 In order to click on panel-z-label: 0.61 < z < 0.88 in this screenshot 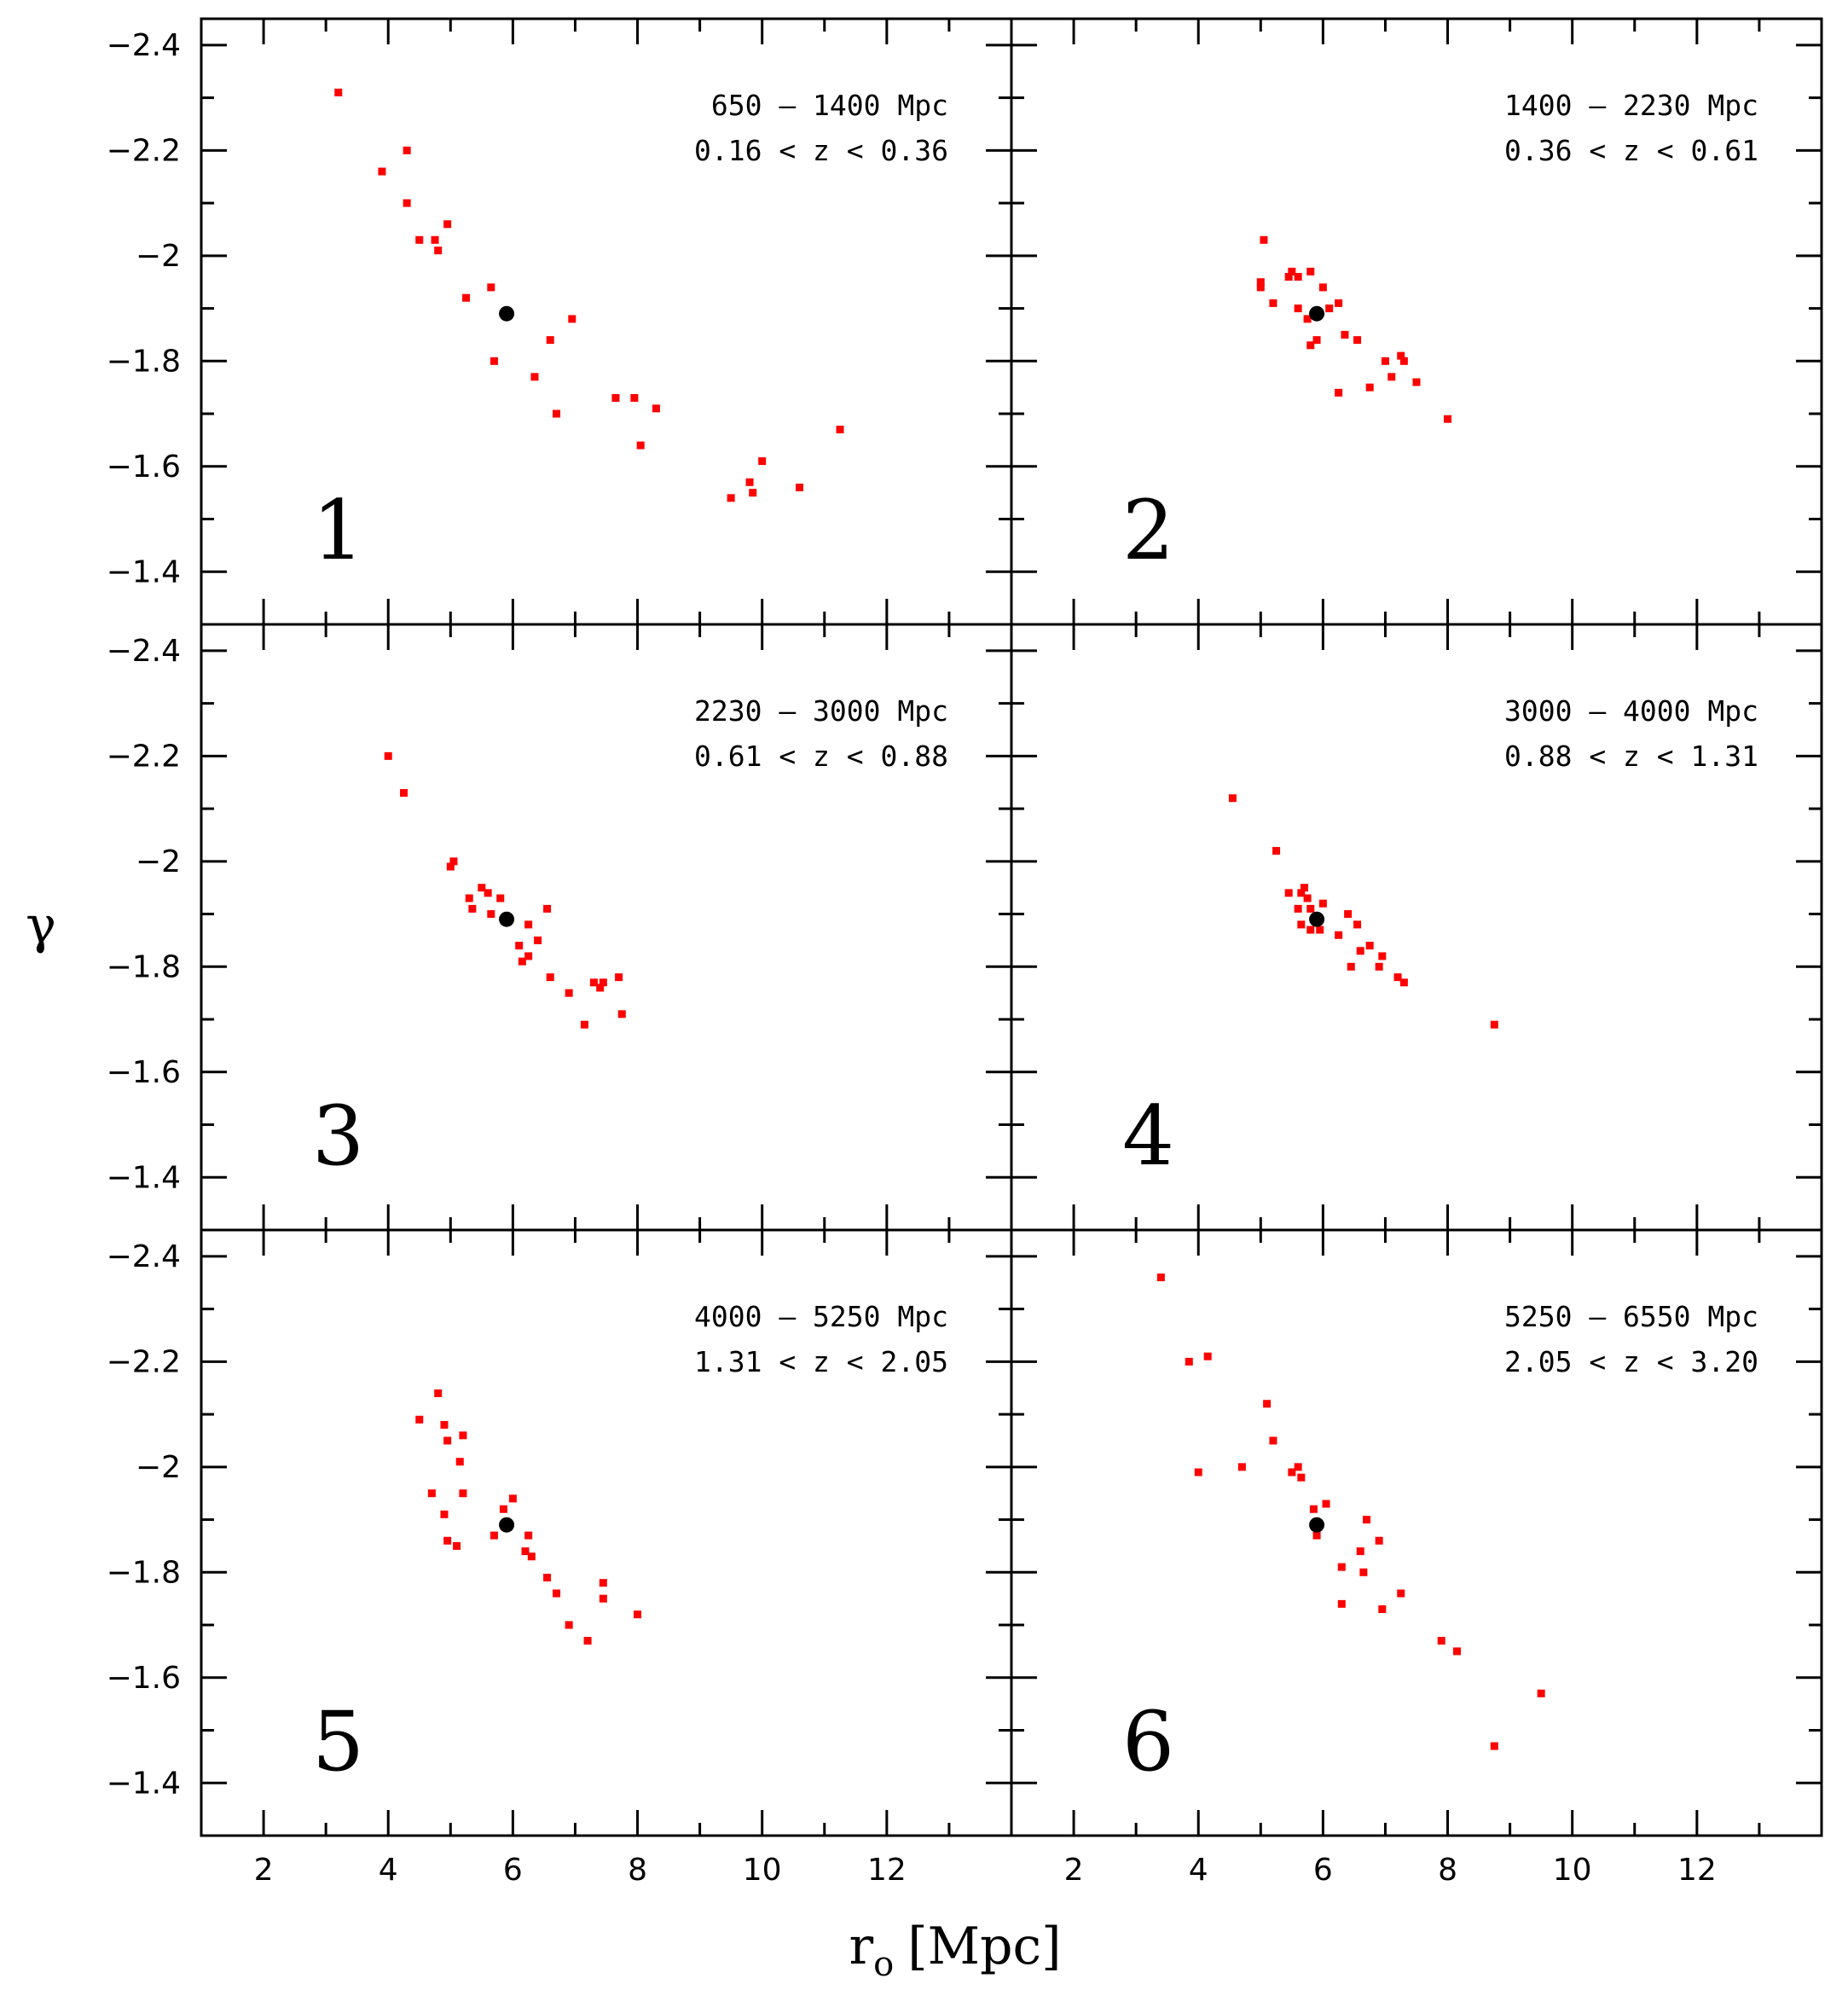, I will do `click(821, 756)`.